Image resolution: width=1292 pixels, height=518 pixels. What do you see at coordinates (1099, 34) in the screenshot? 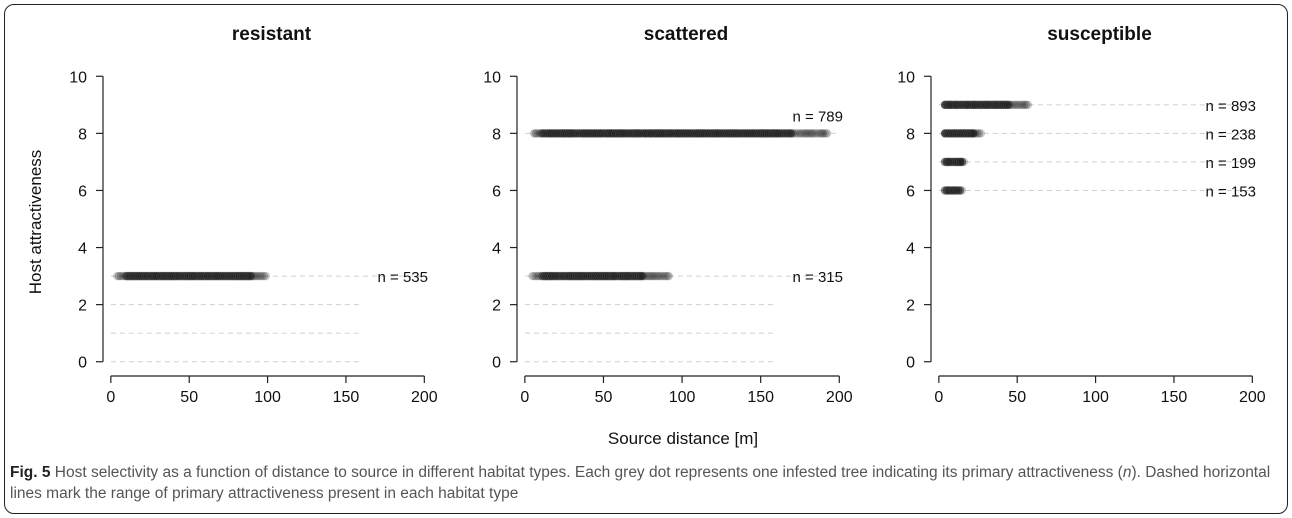
I see `panel-title: susceptible` at bounding box center [1099, 34].